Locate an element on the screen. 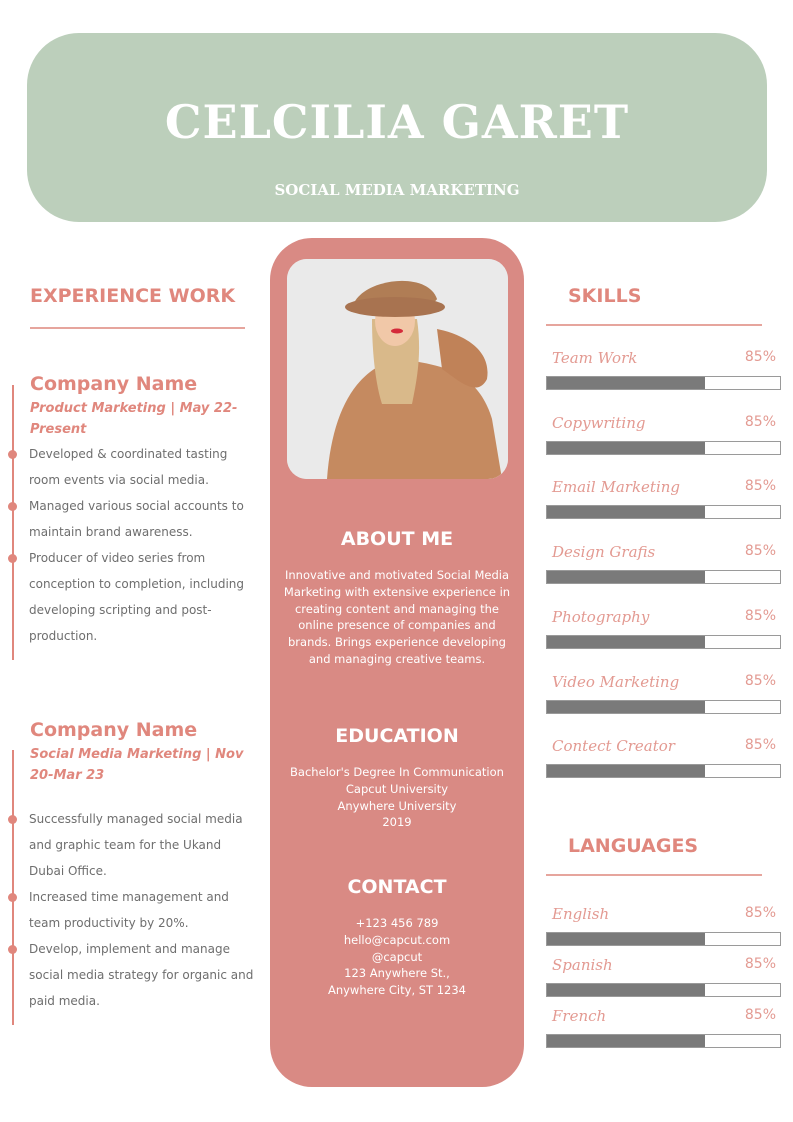  contact-heading: CONTACT is located at coordinates (397, 887).